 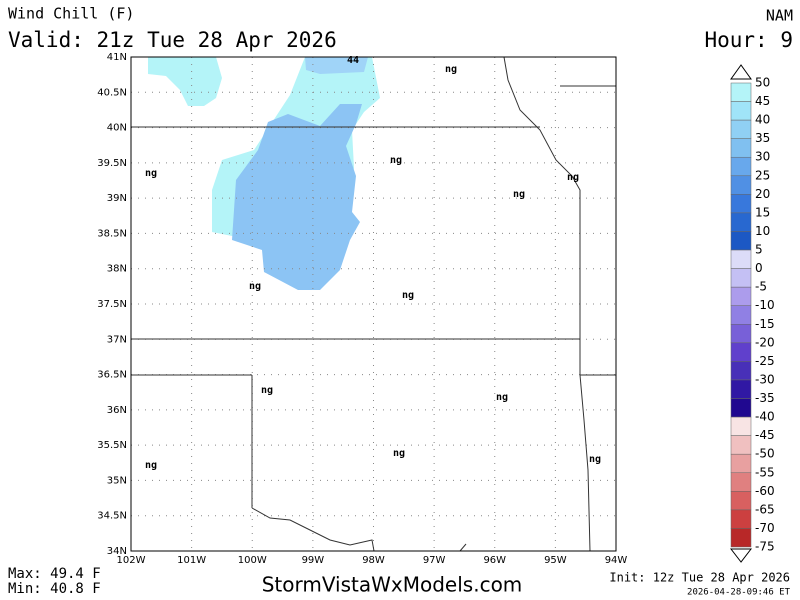 I want to click on stamp: 2026-04-28-09:46 ET, so click(x=739, y=593).